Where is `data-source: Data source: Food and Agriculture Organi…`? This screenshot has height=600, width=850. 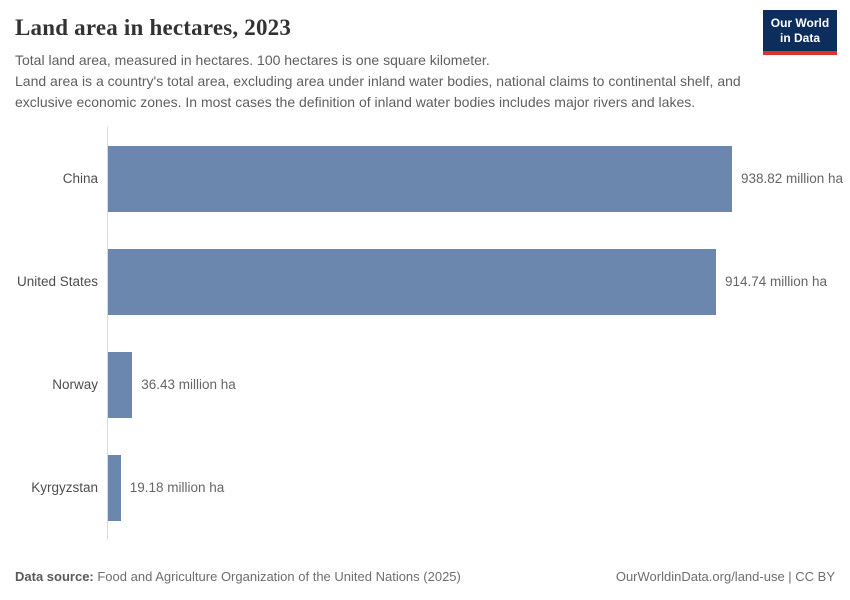 data-source: Data source: Food and Agriculture Organi… is located at coordinates (238, 576).